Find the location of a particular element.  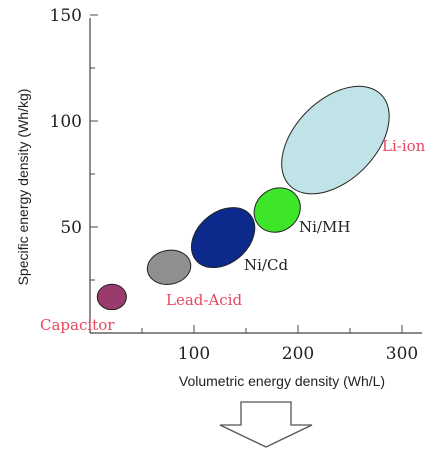

y-tick-label: 50 is located at coordinates (71, 228).